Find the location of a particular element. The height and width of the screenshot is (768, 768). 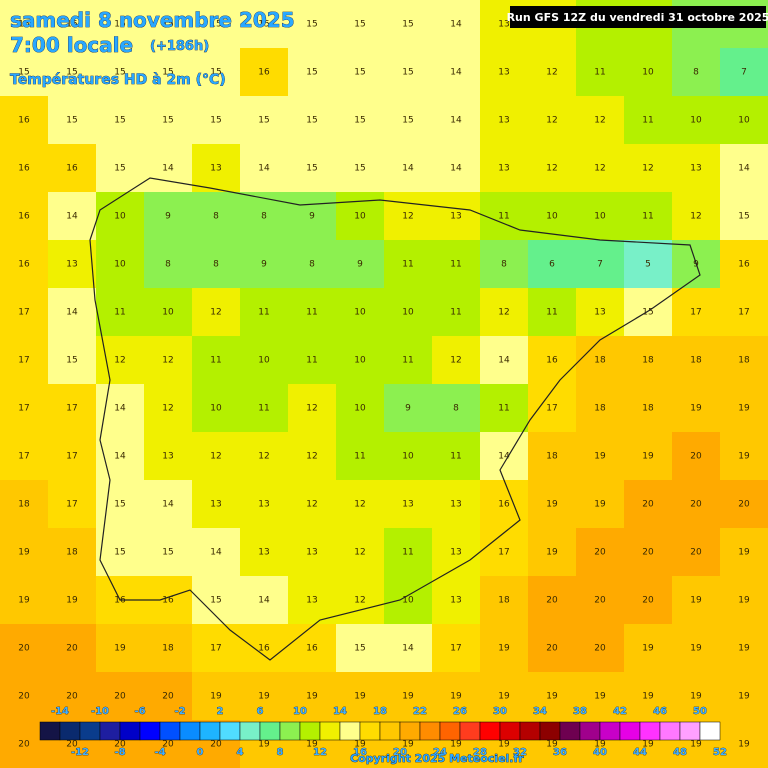

run-info: Run GFS 12Z du vendredi 31 octobre 2025 is located at coordinates (637, 17).